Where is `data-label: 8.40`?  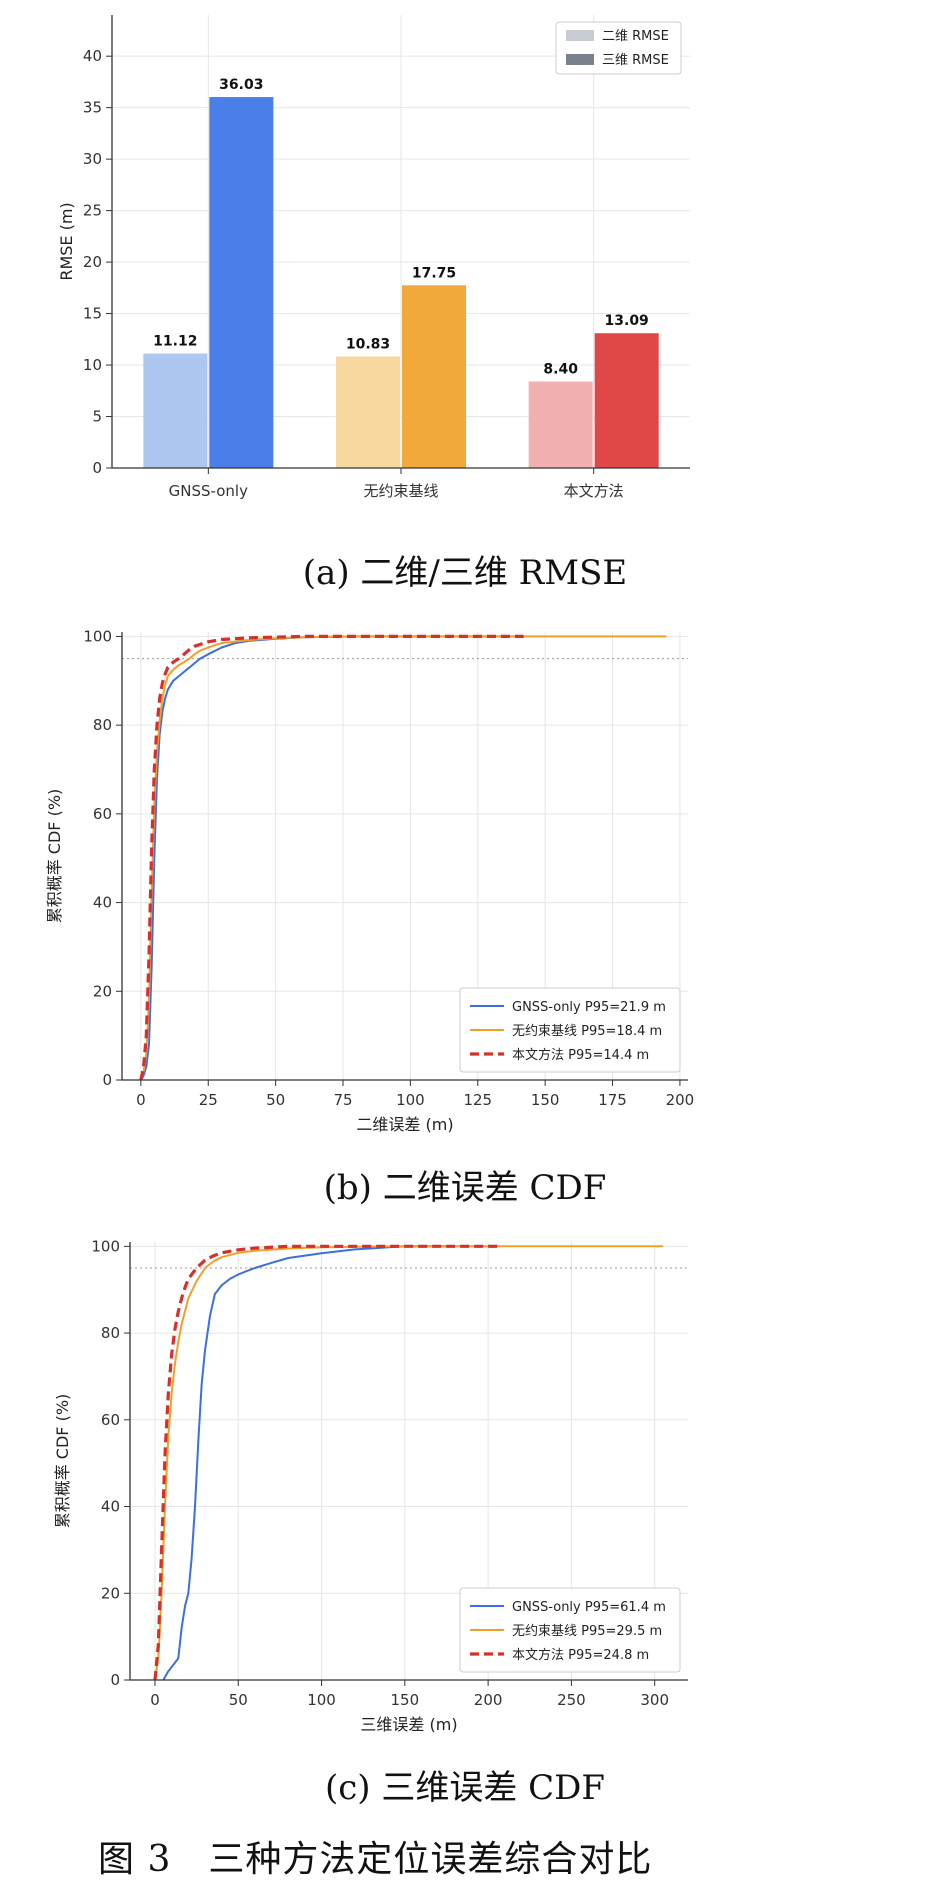
data-label: 8.40 is located at coordinates (560, 370).